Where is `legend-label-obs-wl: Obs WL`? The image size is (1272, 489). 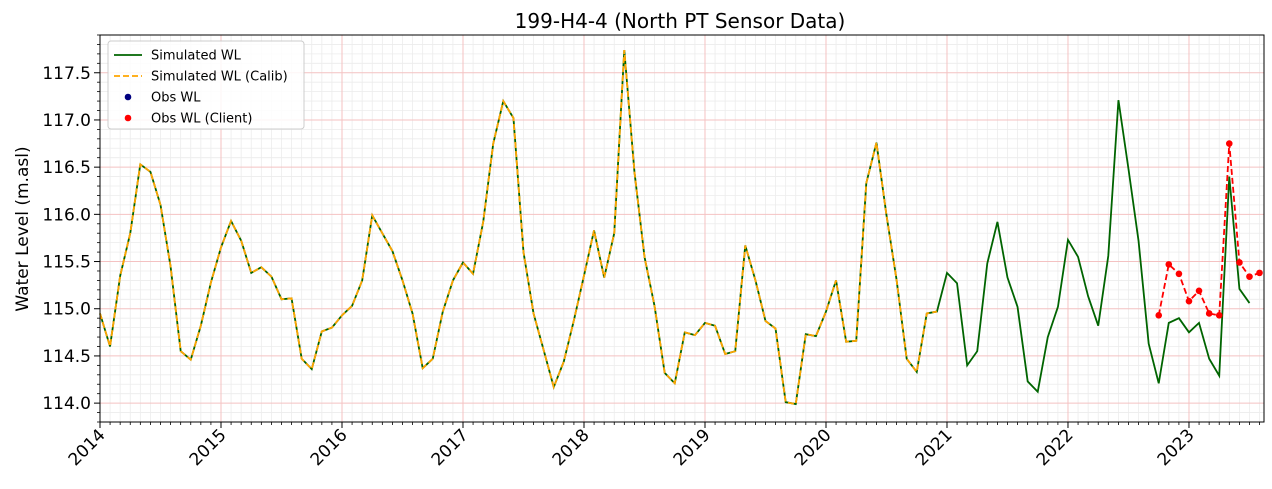
legend-label-obs-wl: Obs WL is located at coordinates (176, 98).